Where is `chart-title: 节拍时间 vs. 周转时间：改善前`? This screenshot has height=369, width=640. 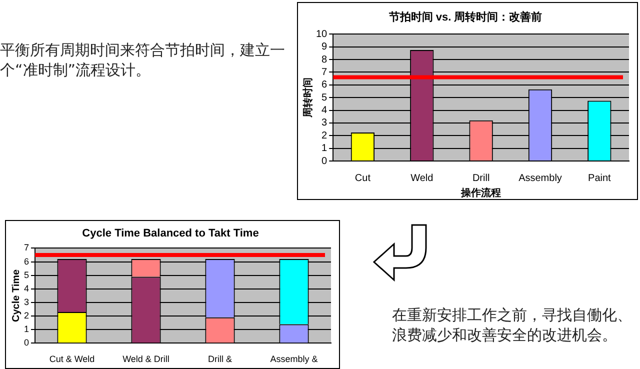 chart-title: 节拍时间 vs. 周转时间：改善前 is located at coordinates (465, 17).